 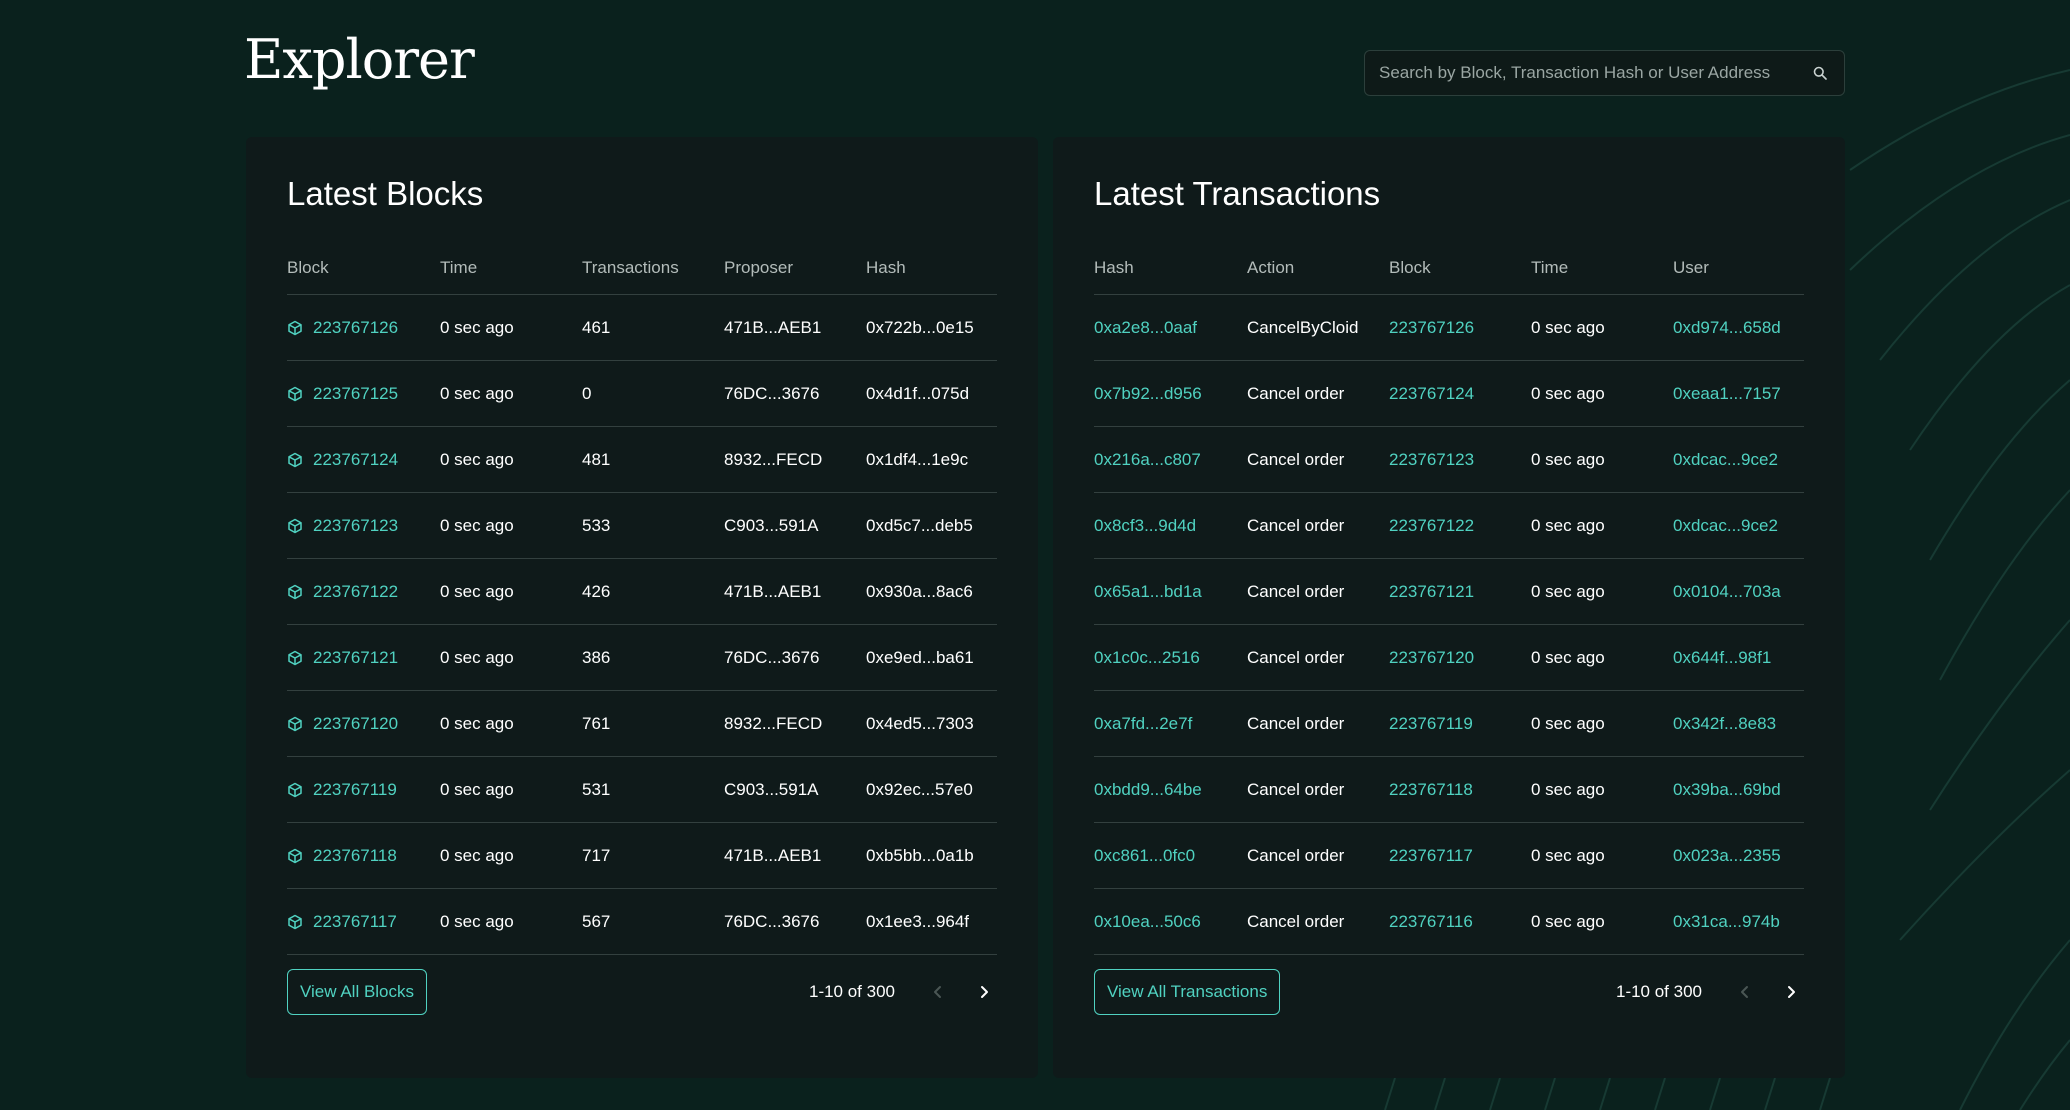 I want to click on block-cell: 223767119, so click(x=363, y=790).